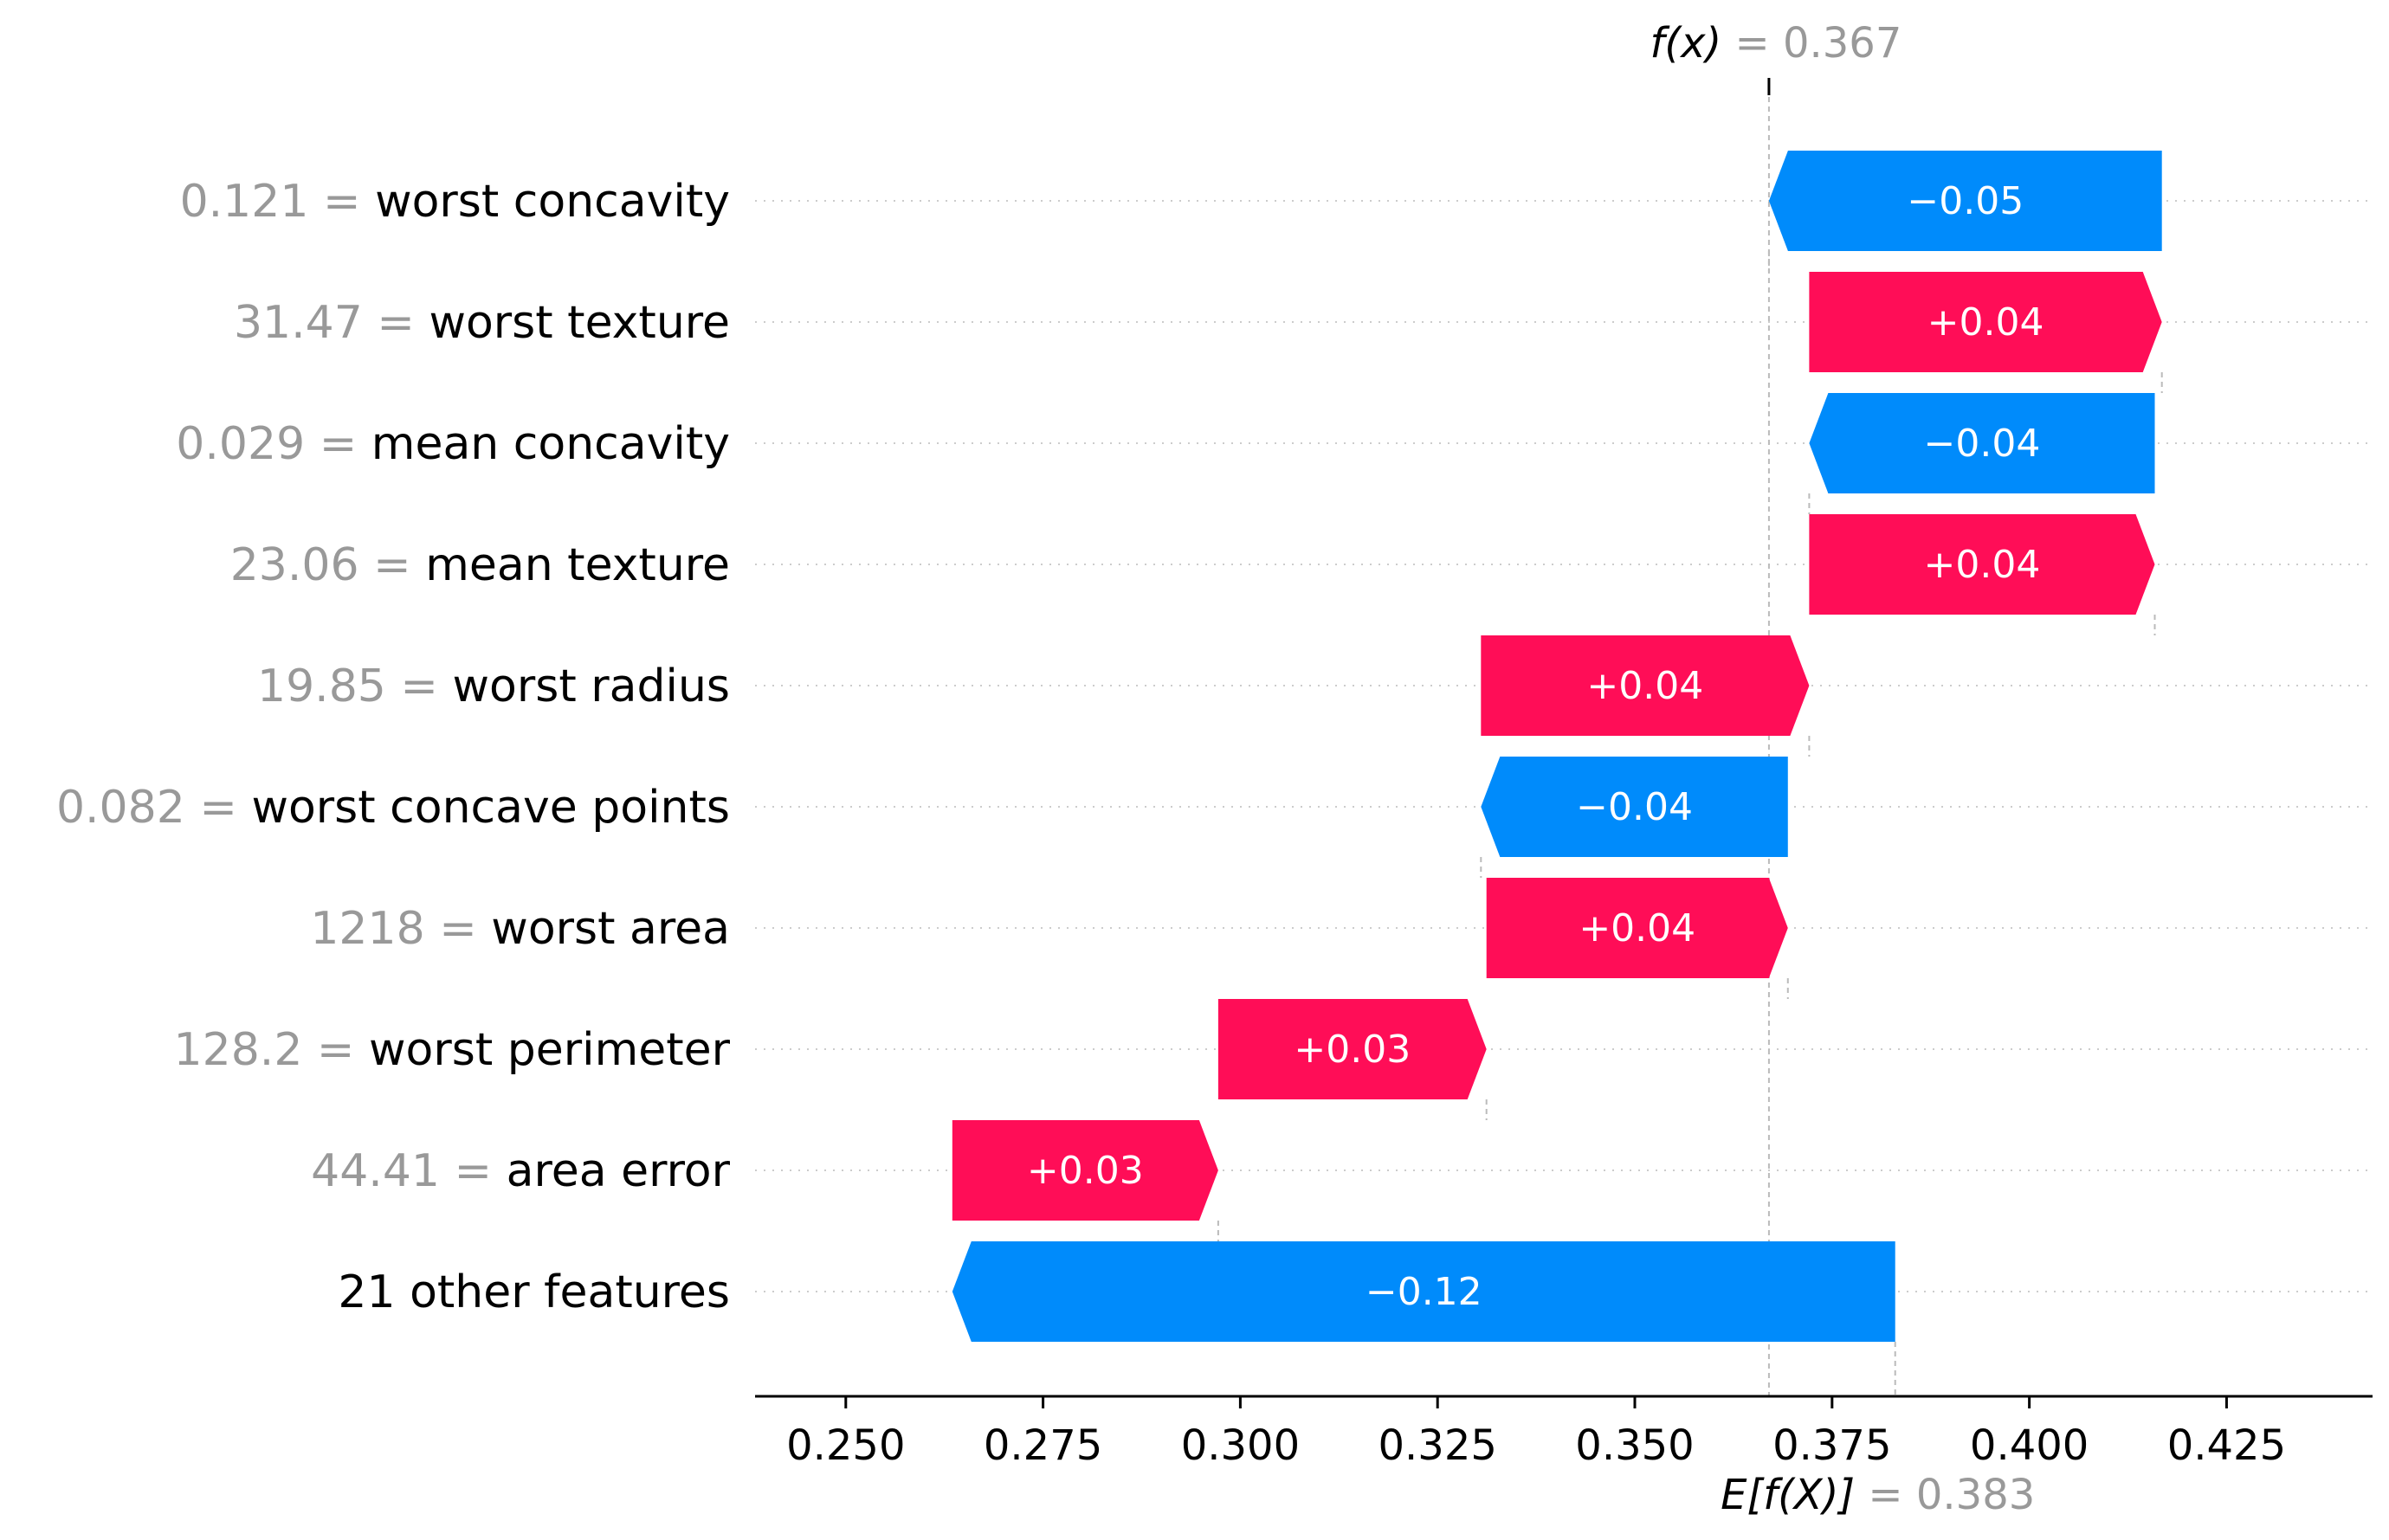  What do you see at coordinates (154, 808) in the screenshot?
I see `feature-value: 0.082 =` at bounding box center [154, 808].